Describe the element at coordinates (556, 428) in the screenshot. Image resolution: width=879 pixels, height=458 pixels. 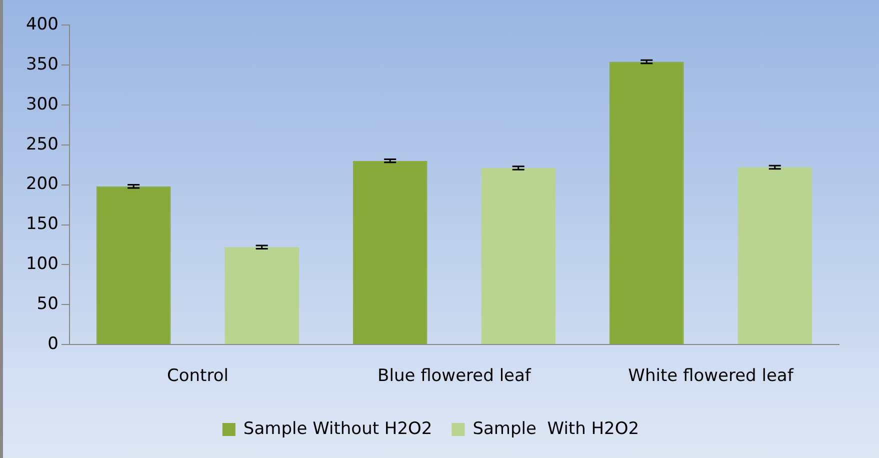
I see `legend-label: Sample With H2O2` at that location.